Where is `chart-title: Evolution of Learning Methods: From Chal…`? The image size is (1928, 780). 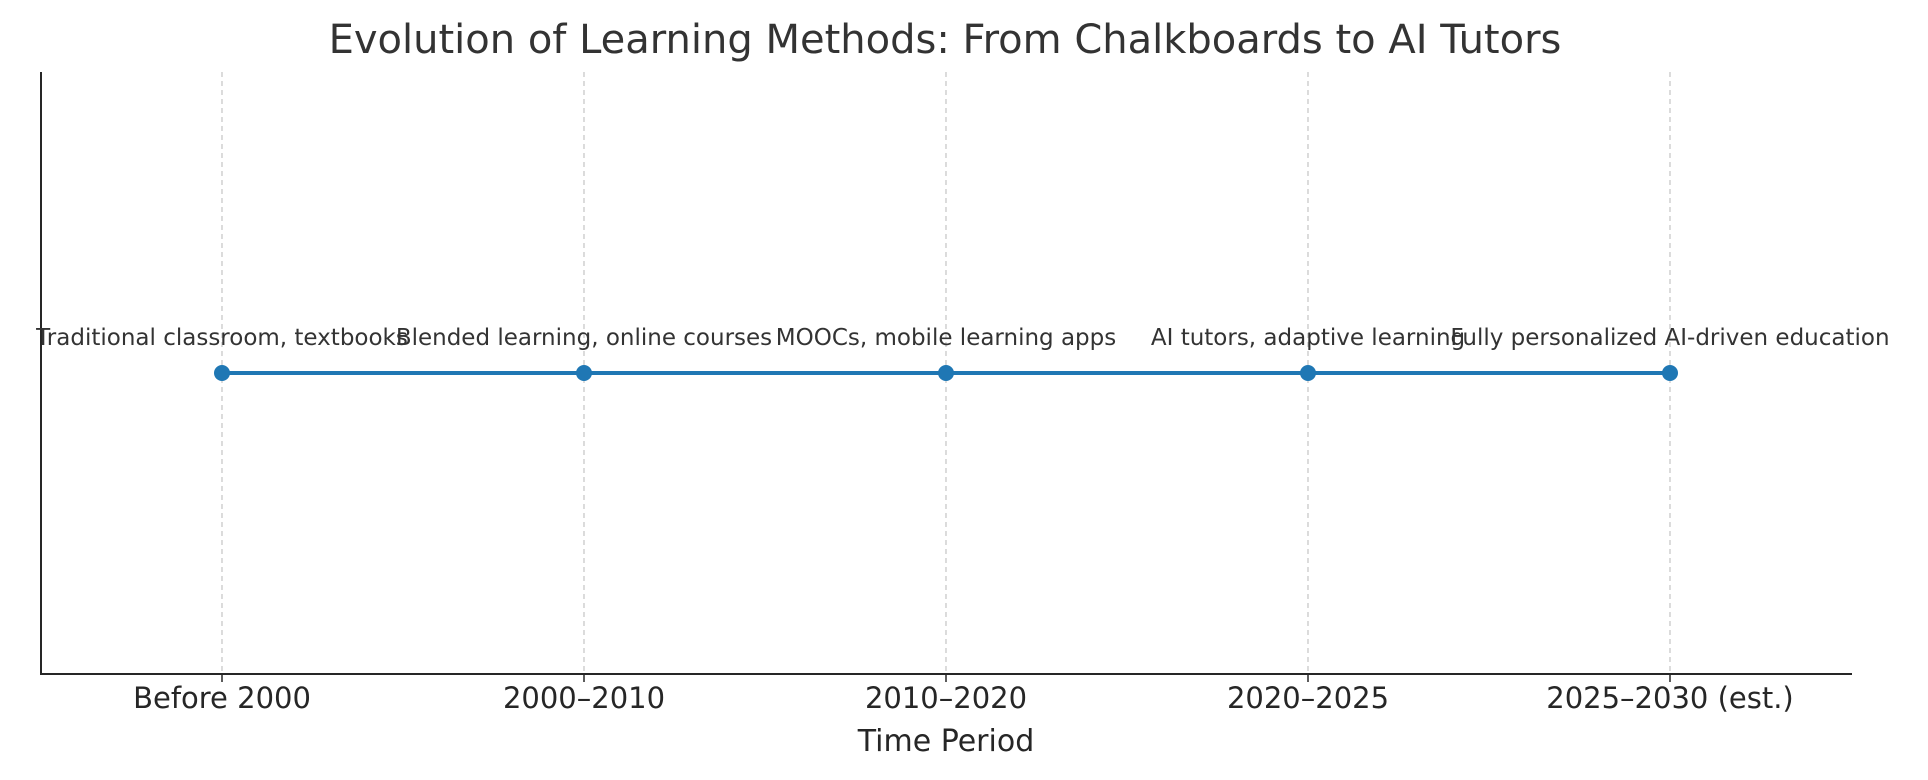 chart-title: Evolution of Learning Methods: From Chal… is located at coordinates (945, 40).